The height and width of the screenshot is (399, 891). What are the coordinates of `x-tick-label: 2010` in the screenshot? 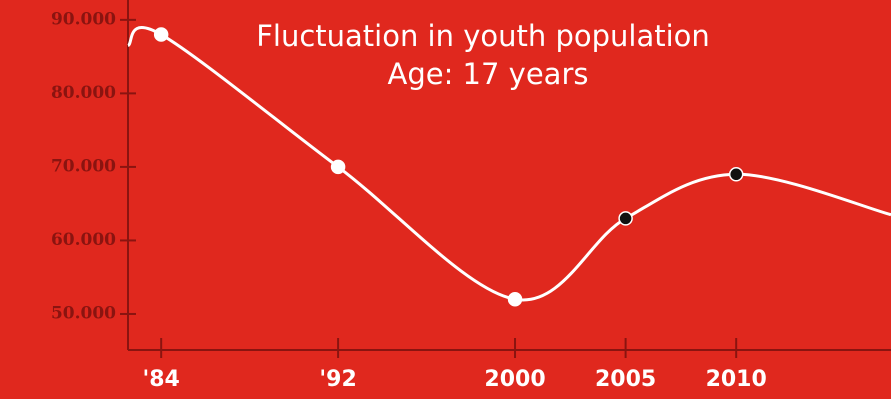 It's located at (736, 379).